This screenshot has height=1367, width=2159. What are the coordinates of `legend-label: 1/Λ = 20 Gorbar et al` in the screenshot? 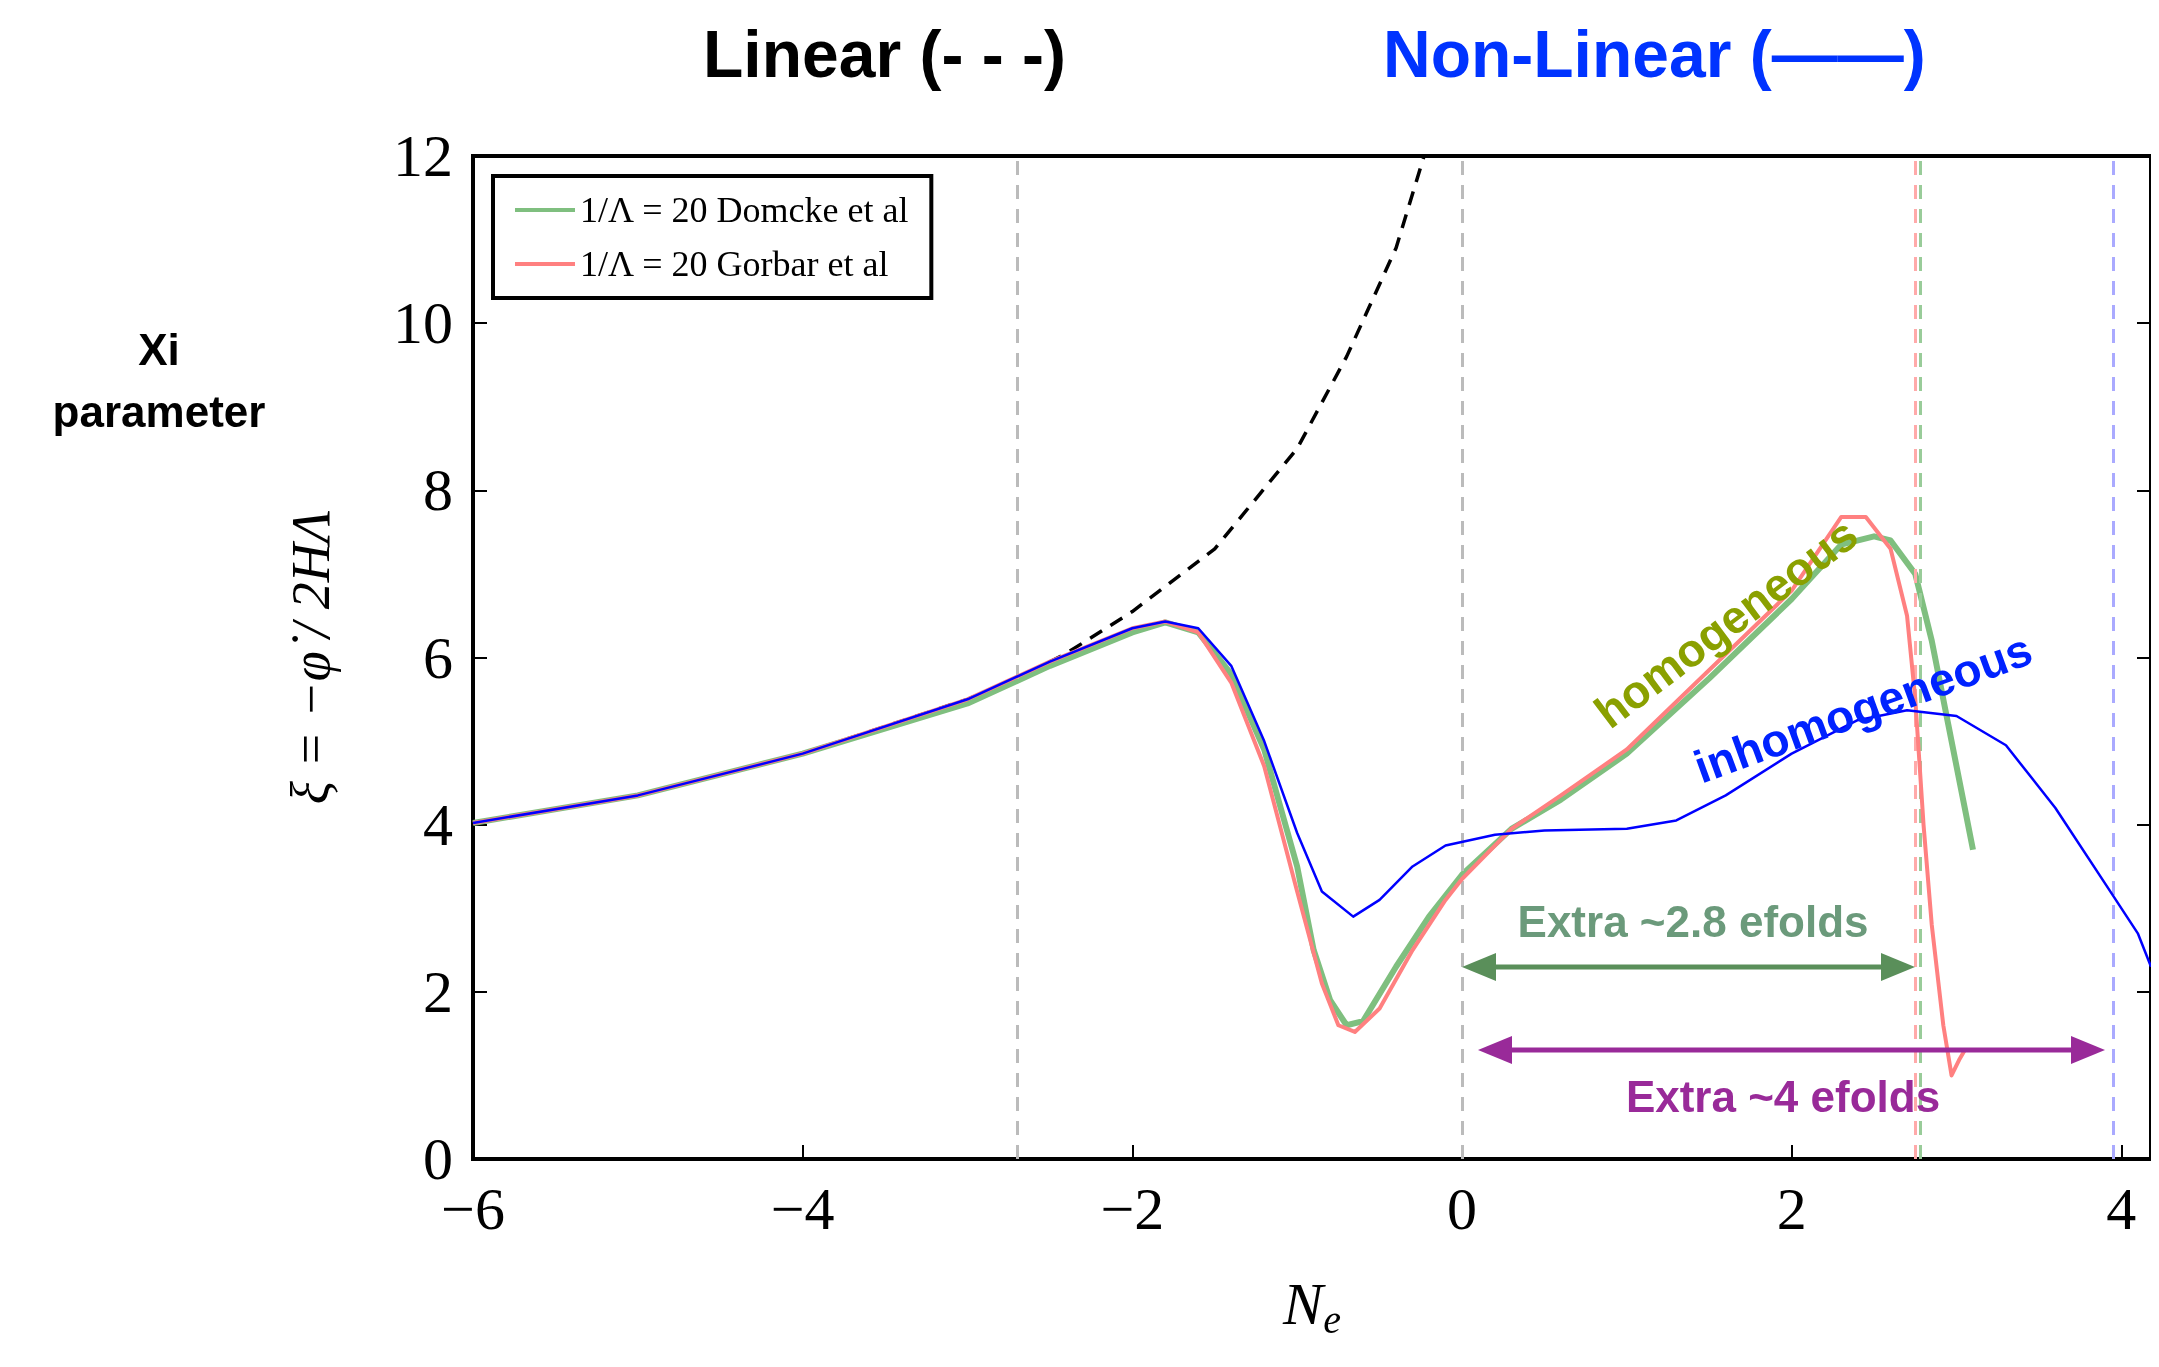 It's located at (734, 264).